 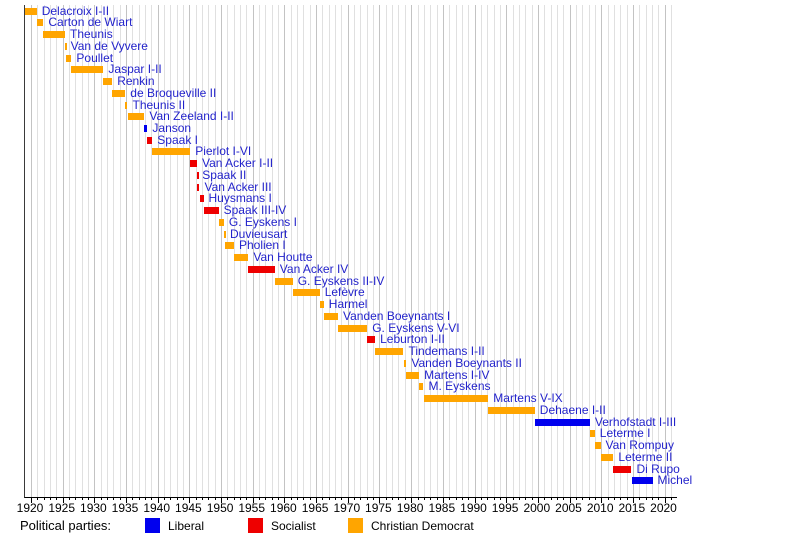 What do you see at coordinates (505, 508) in the screenshot?
I see `x-axis-tick-label: 1995` at bounding box center [505, 508].